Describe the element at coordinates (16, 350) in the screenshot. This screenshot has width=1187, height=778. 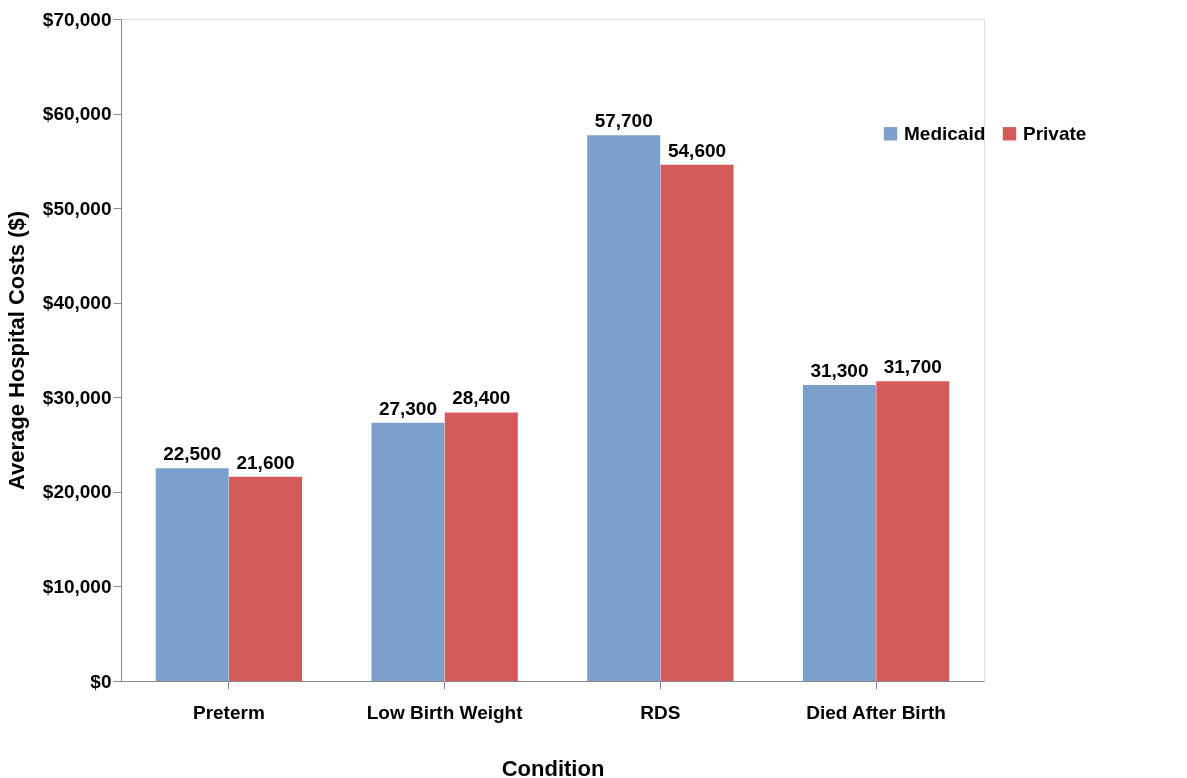
I see `y-axis-title: Average Hospital Costs ($)` at that location.